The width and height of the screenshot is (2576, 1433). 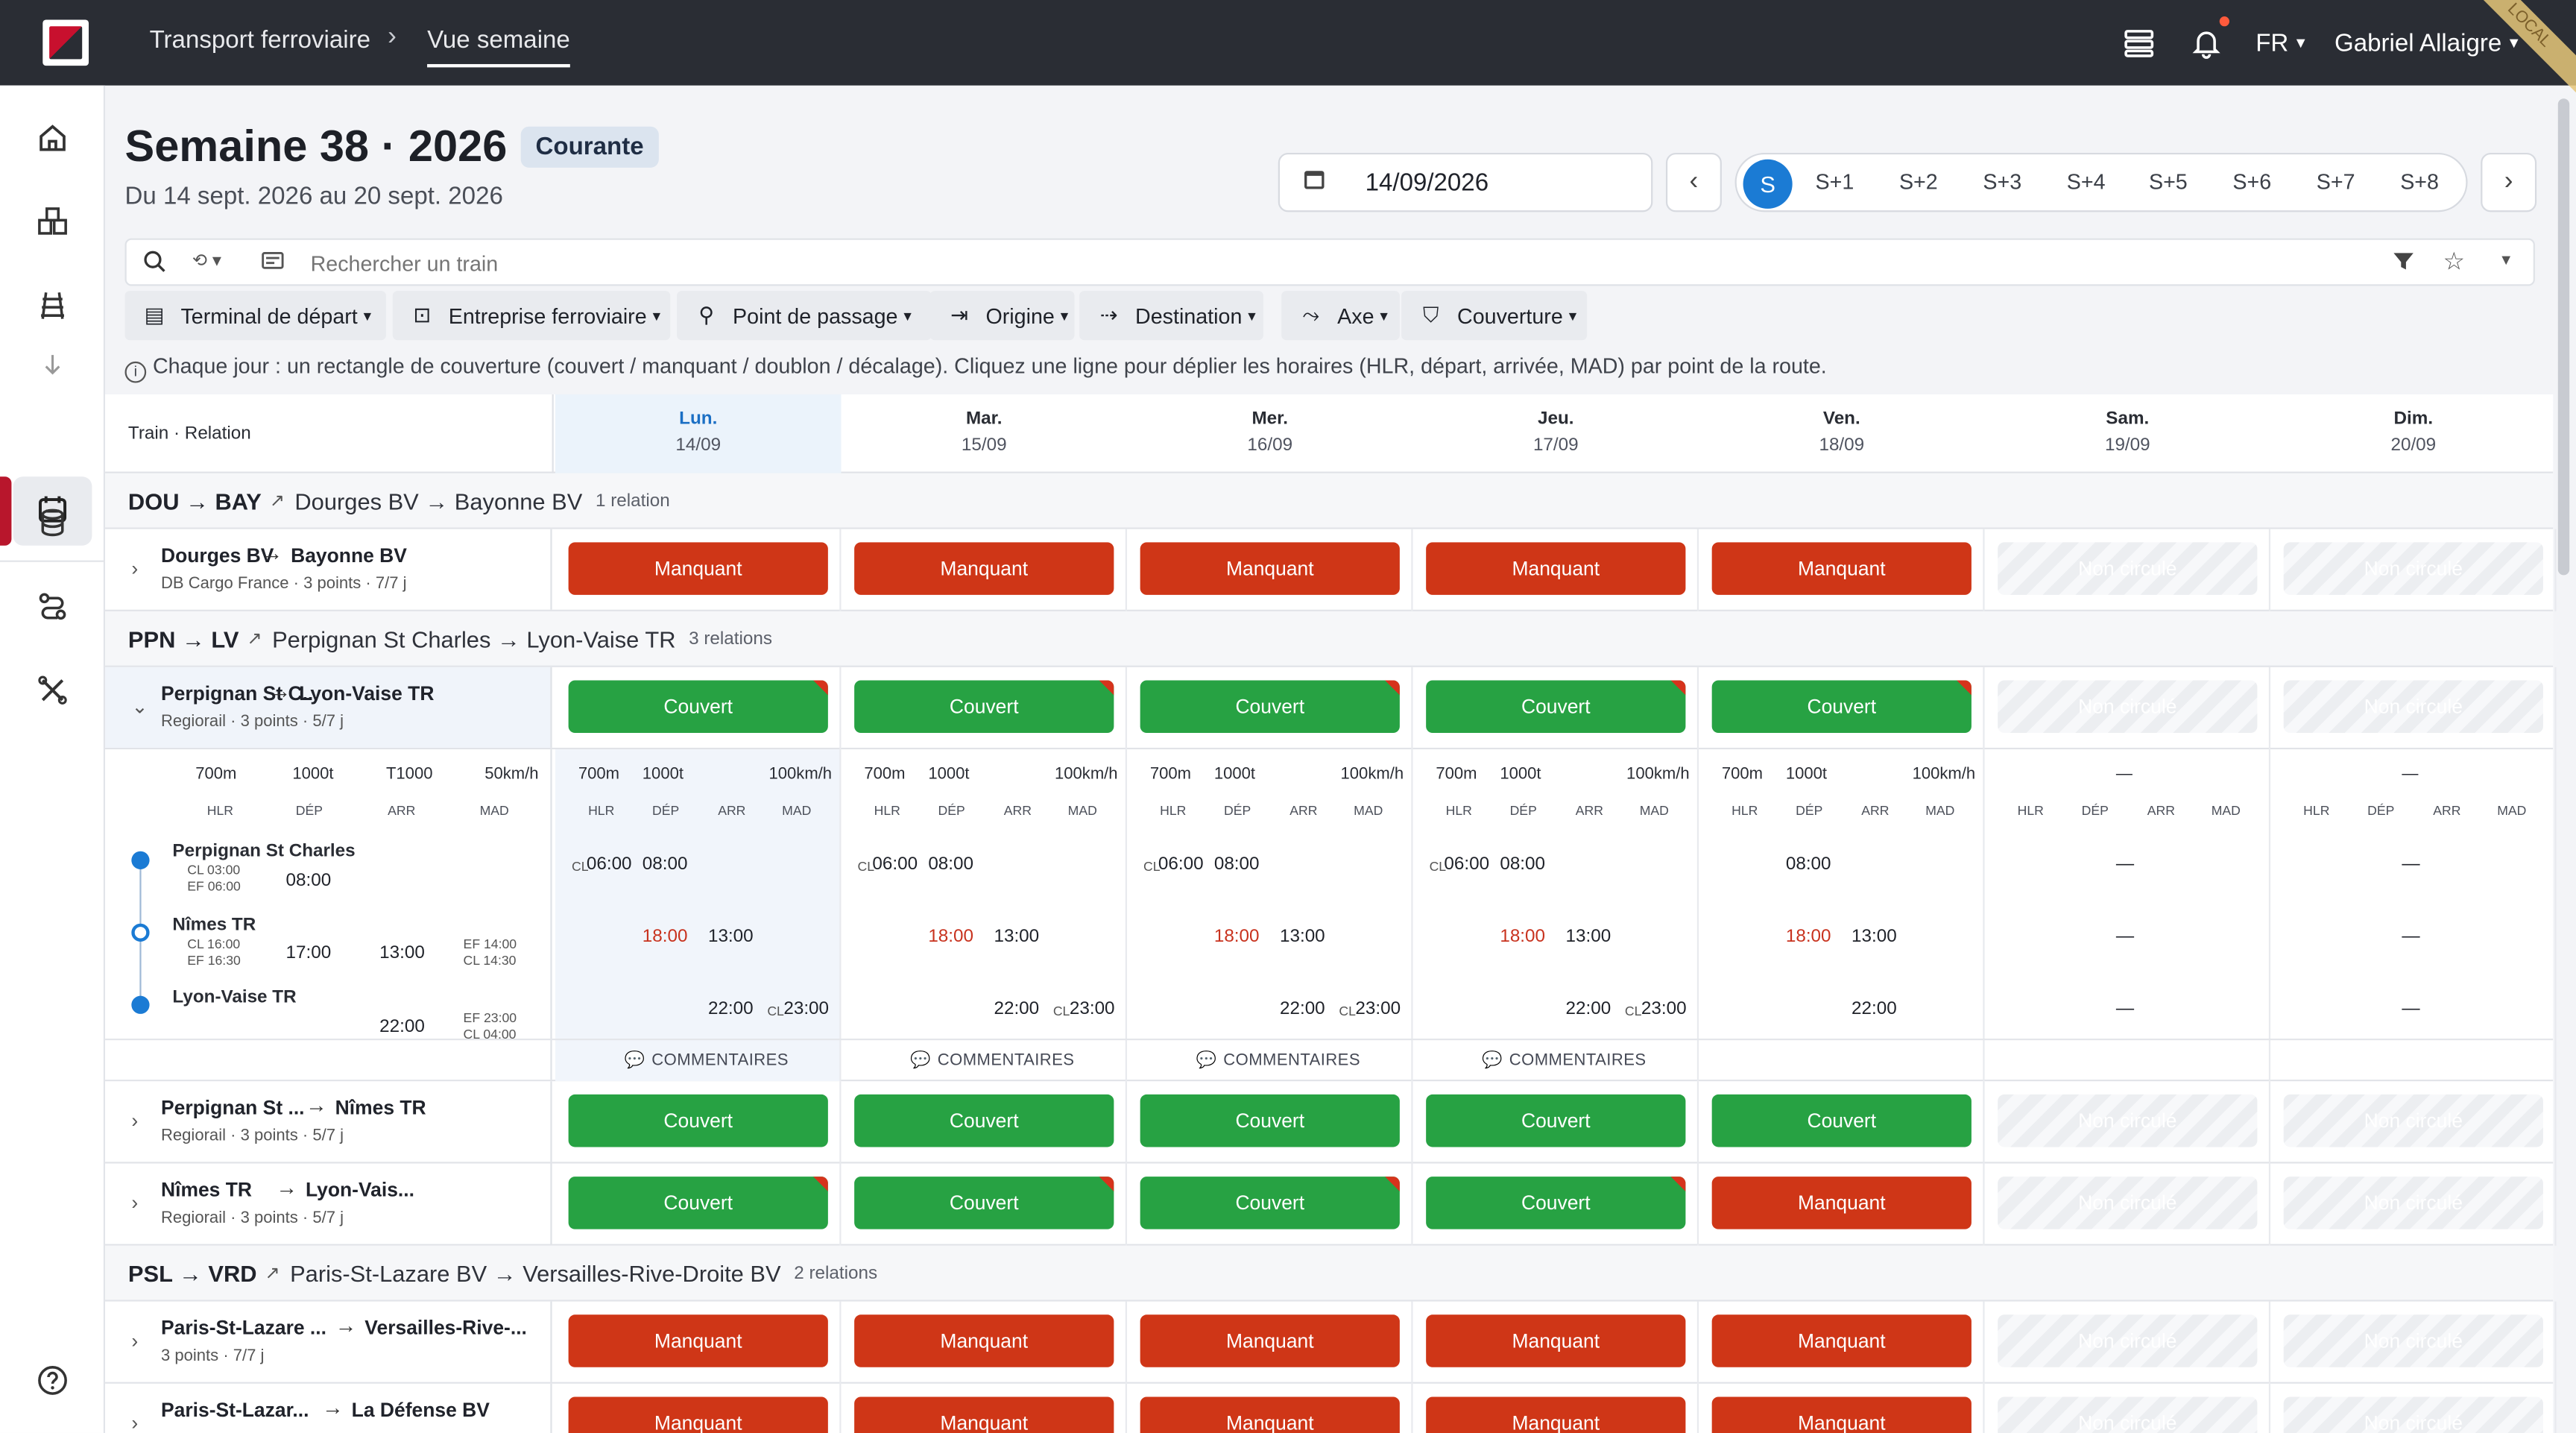 I want to click on week-Splus-6: S+6, so click(x=2252, y=182).